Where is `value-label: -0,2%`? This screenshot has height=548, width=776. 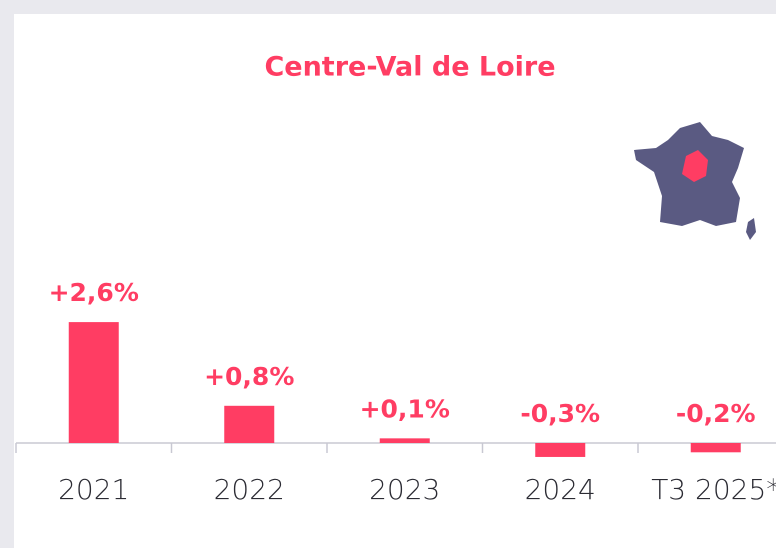 value-label: -0,2% is located at coordinates (716, 413).